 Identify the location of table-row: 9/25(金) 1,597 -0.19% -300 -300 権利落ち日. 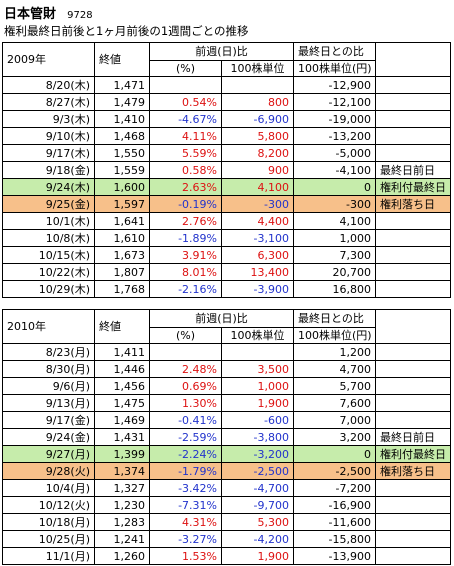
(226, 204).